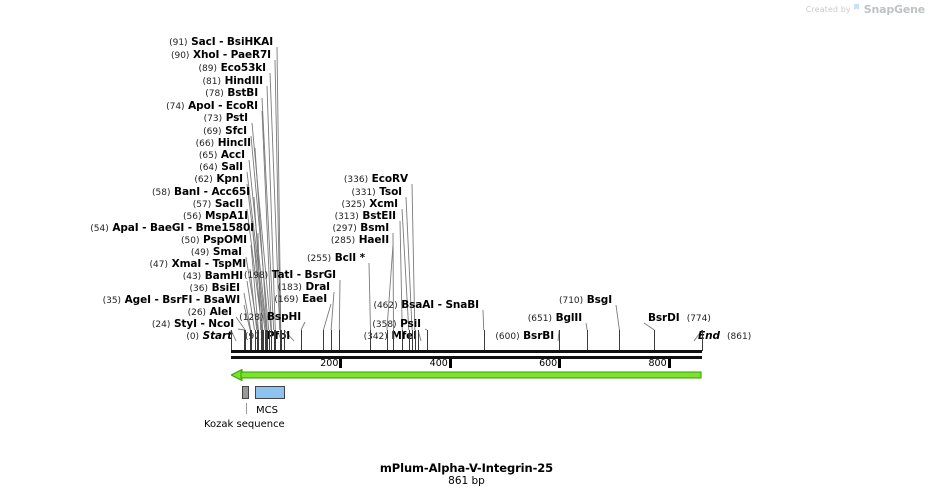 The height and width of the screenshot is (496, 933). Describe the element at coordinates (217, 336) in the screenshot. I see `enzyme-name: Start` at that location.